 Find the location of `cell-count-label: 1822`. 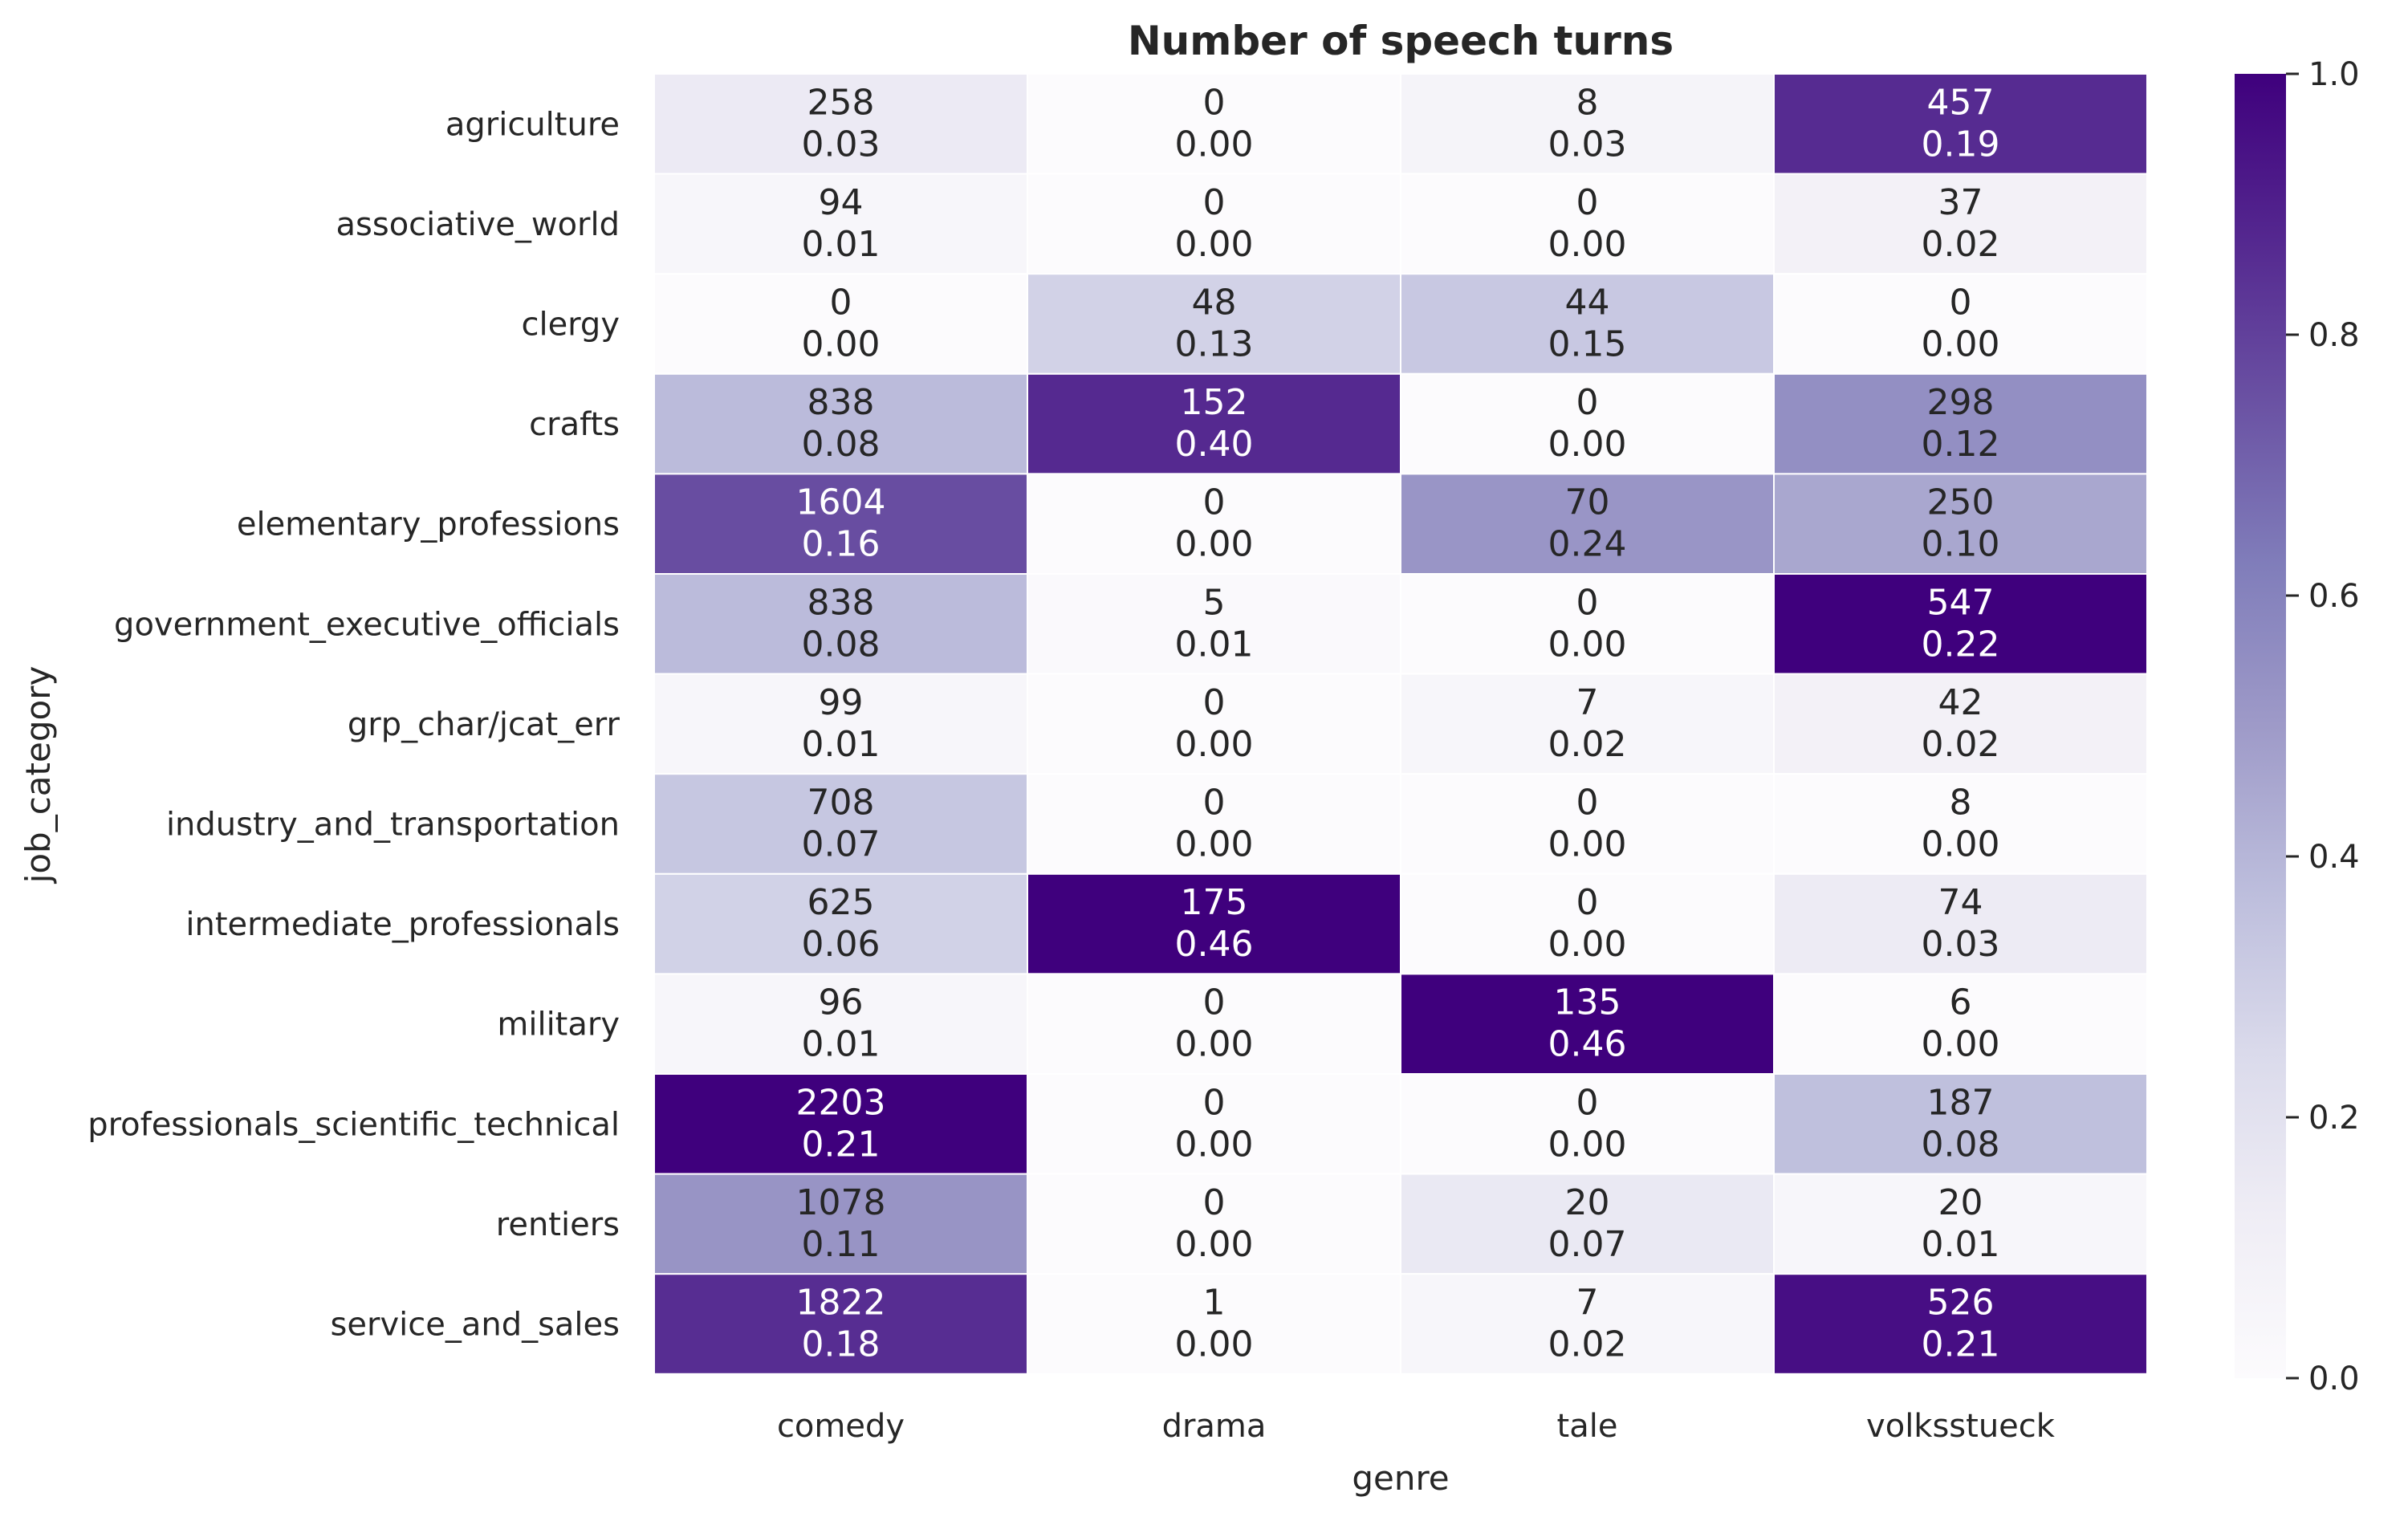

cell-count-label: 1822 is located at coordinates (841, 1303).